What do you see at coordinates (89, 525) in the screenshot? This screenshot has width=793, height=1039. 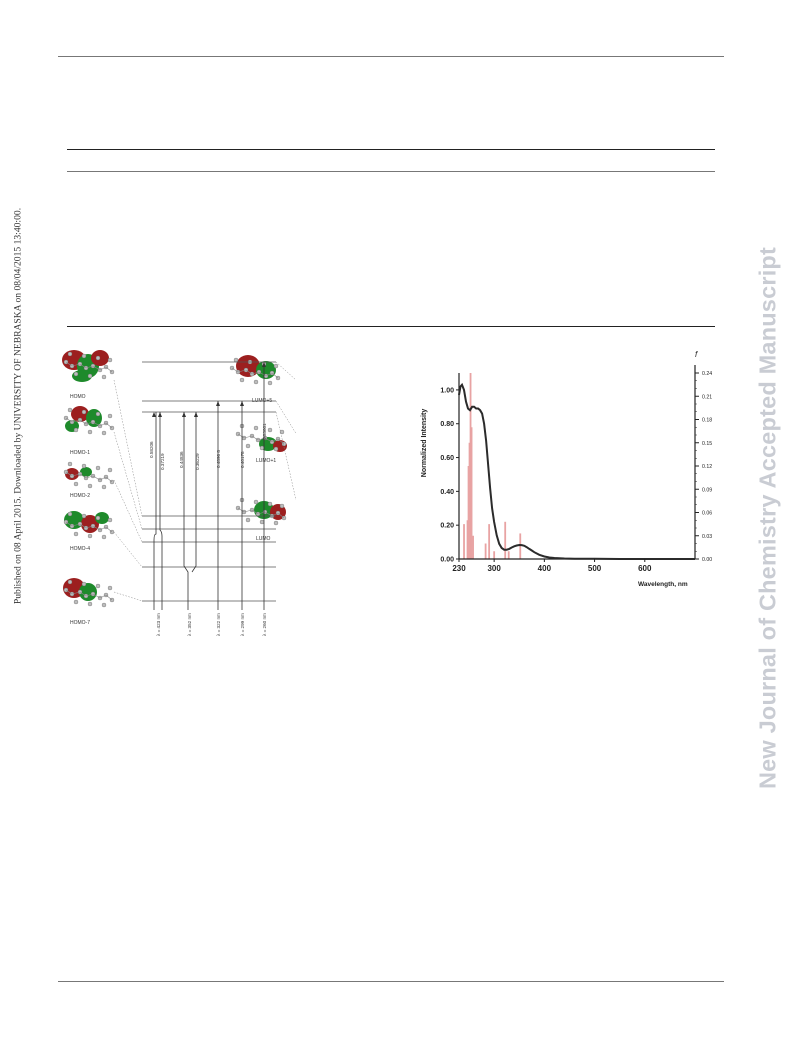 I see `homo-4-orbital-image` at bounding box center [89, 525].